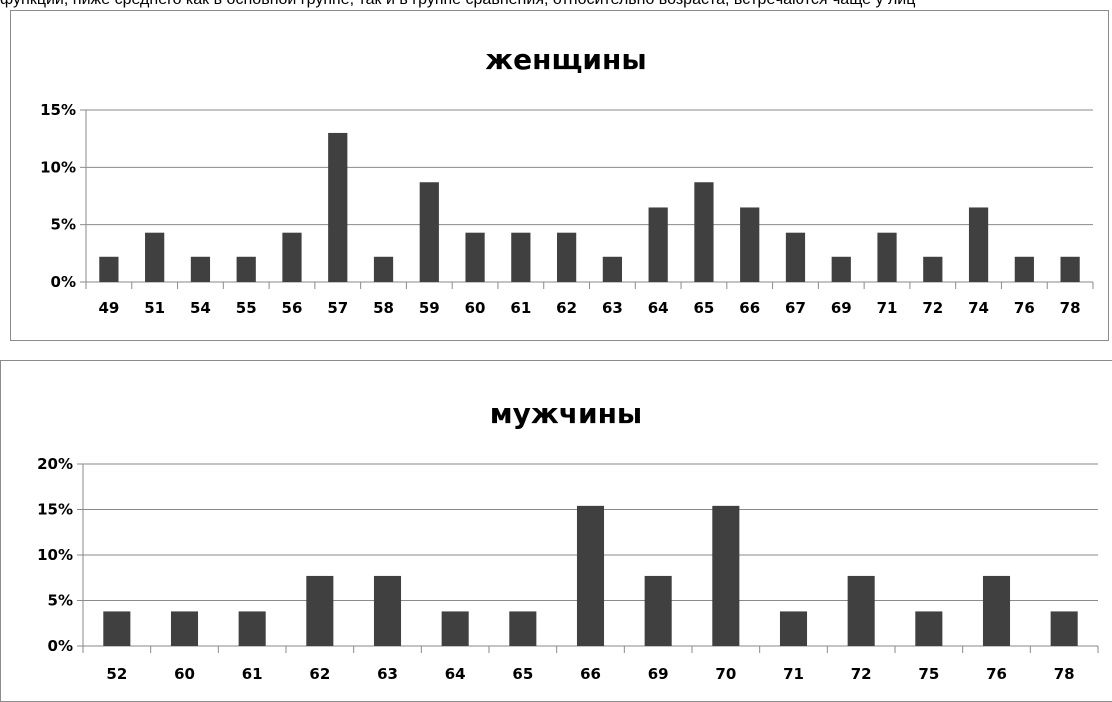 Image resolution: width=1112 pixels, height=702 pixels. Describe the element at coordinates (154, 308) in the screenshot. I see `women-x-tick-label: 51` at that location.